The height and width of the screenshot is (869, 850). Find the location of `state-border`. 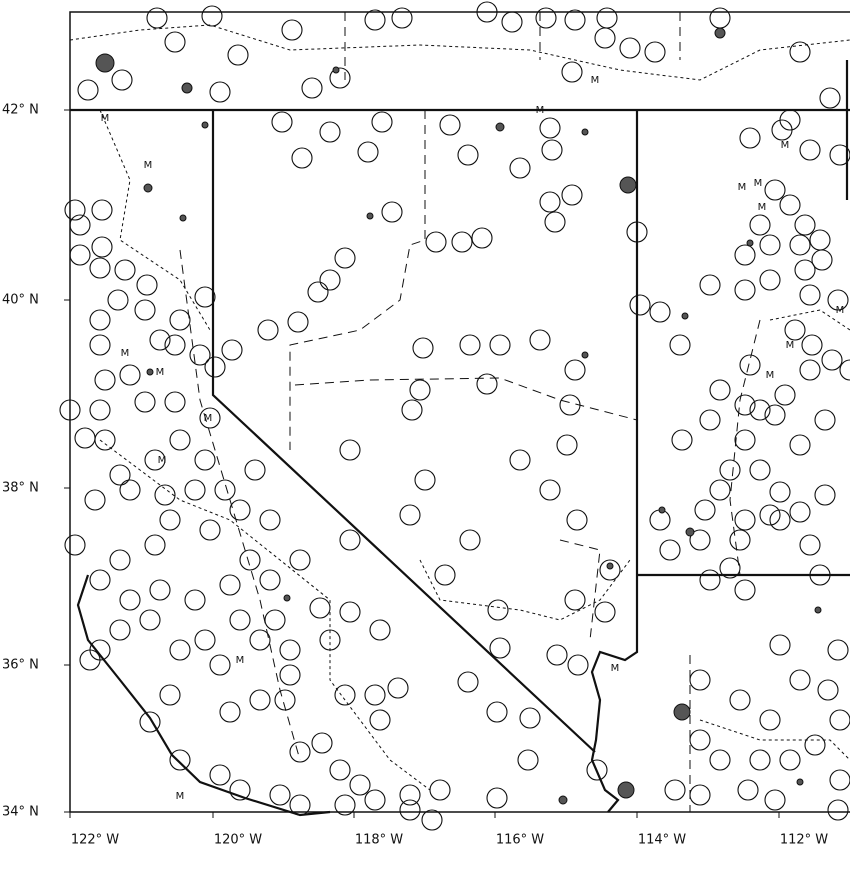

state-border is located at coordinates (614, 461).